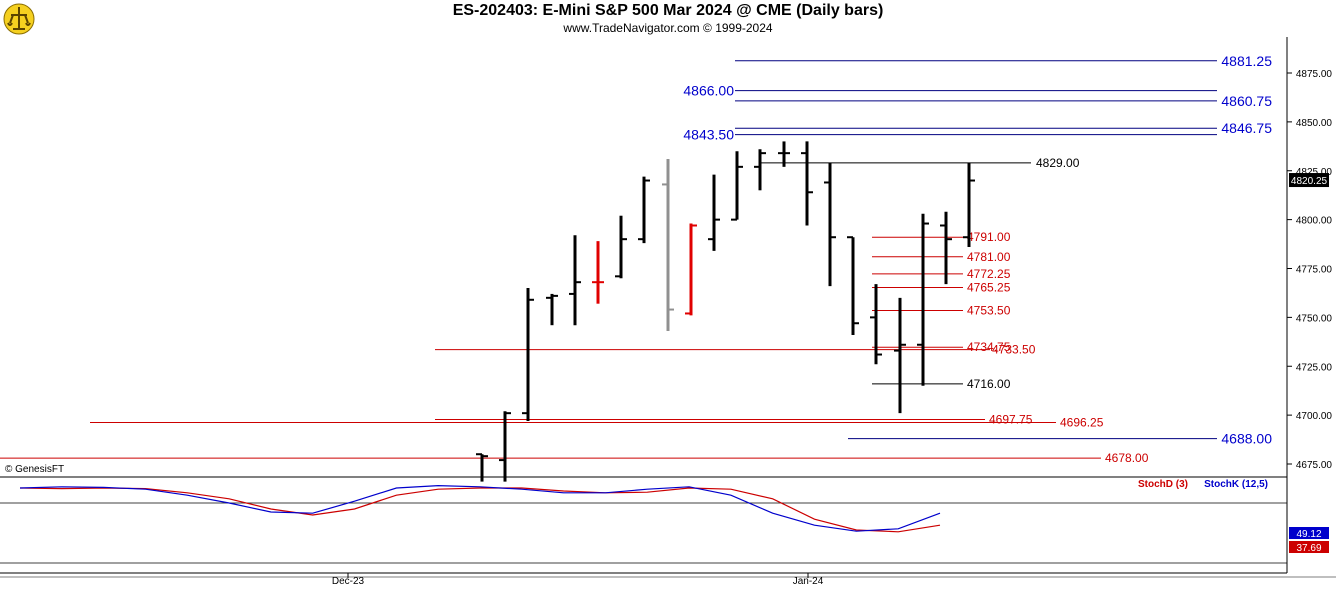 This screenshot has height=591, width=1336. I want to click on level-label: 4765.25, so click(989, 288).